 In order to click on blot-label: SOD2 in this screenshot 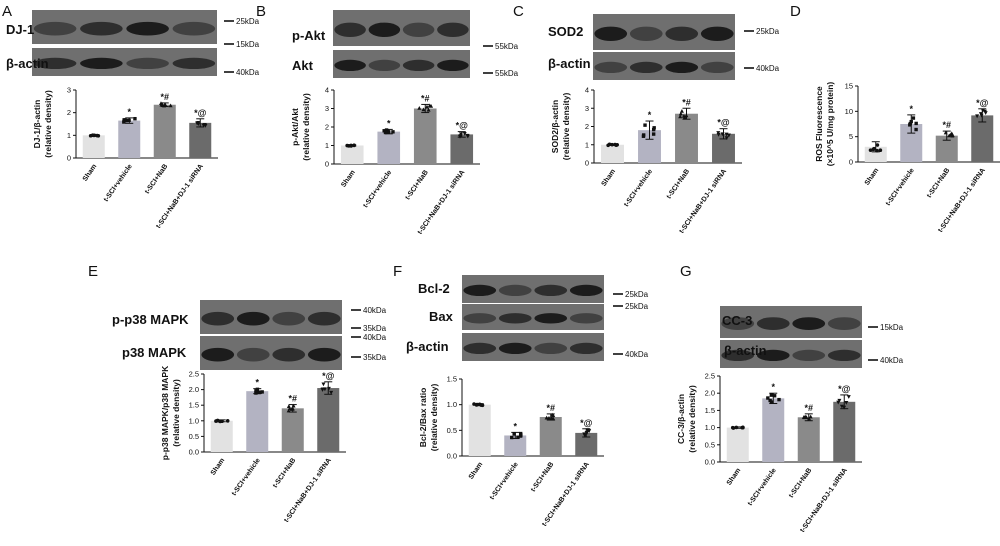, I will do `click(565, 31)`.